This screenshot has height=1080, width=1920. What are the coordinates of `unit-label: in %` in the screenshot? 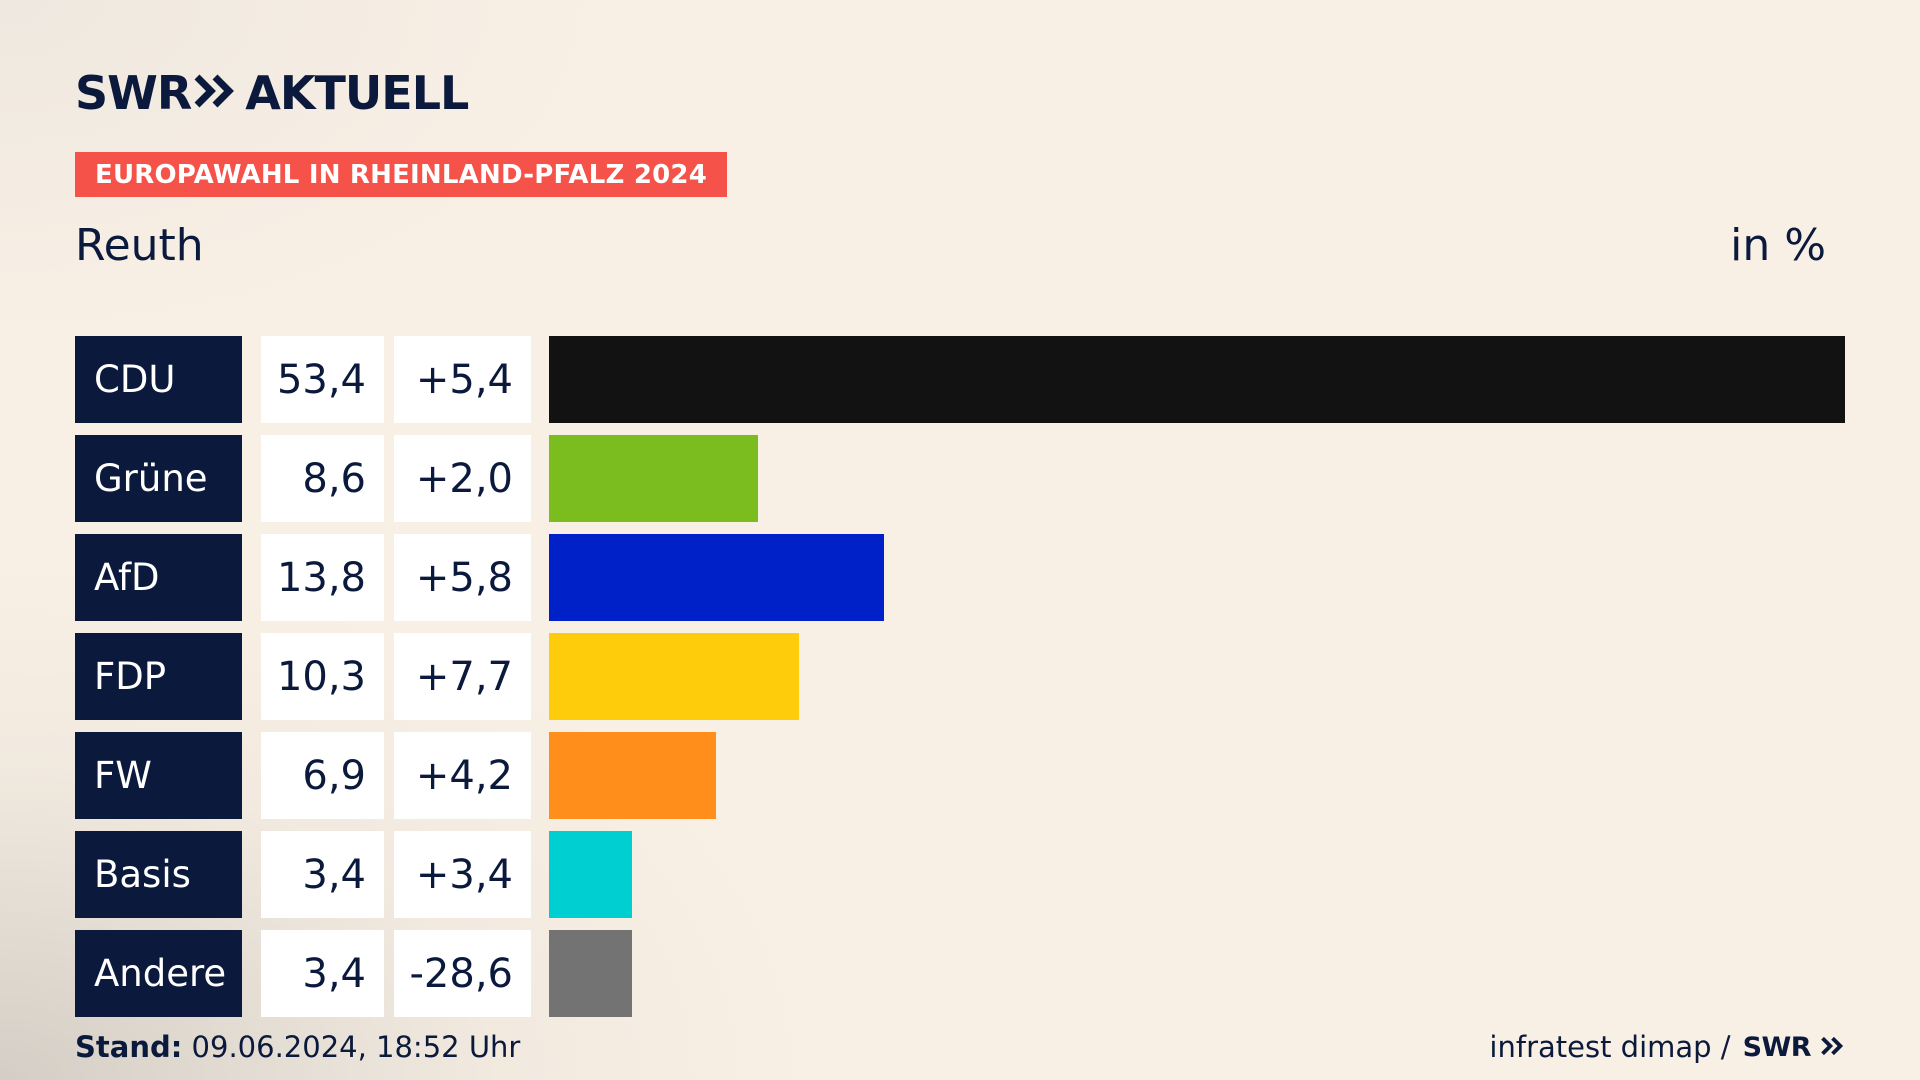 It's located at (1778, 245).